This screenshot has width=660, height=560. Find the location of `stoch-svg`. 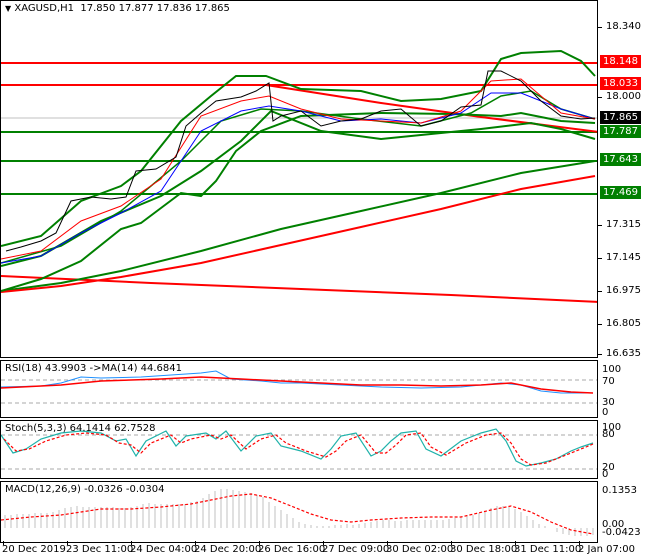

stoch-svg is located at coordinates (299, 449).